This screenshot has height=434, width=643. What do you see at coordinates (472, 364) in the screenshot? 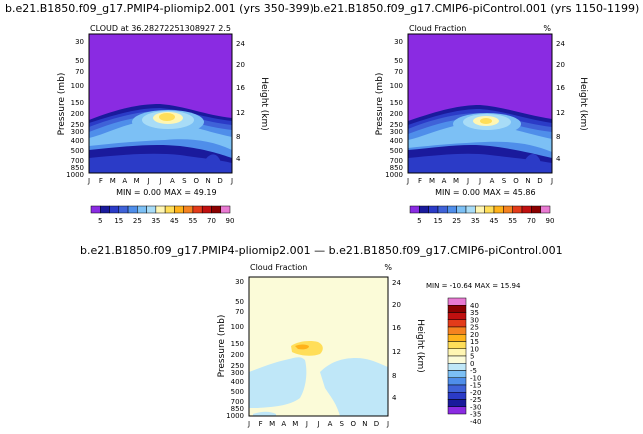
I see `colorbar-label: 0` at bounding box center [472, 364].